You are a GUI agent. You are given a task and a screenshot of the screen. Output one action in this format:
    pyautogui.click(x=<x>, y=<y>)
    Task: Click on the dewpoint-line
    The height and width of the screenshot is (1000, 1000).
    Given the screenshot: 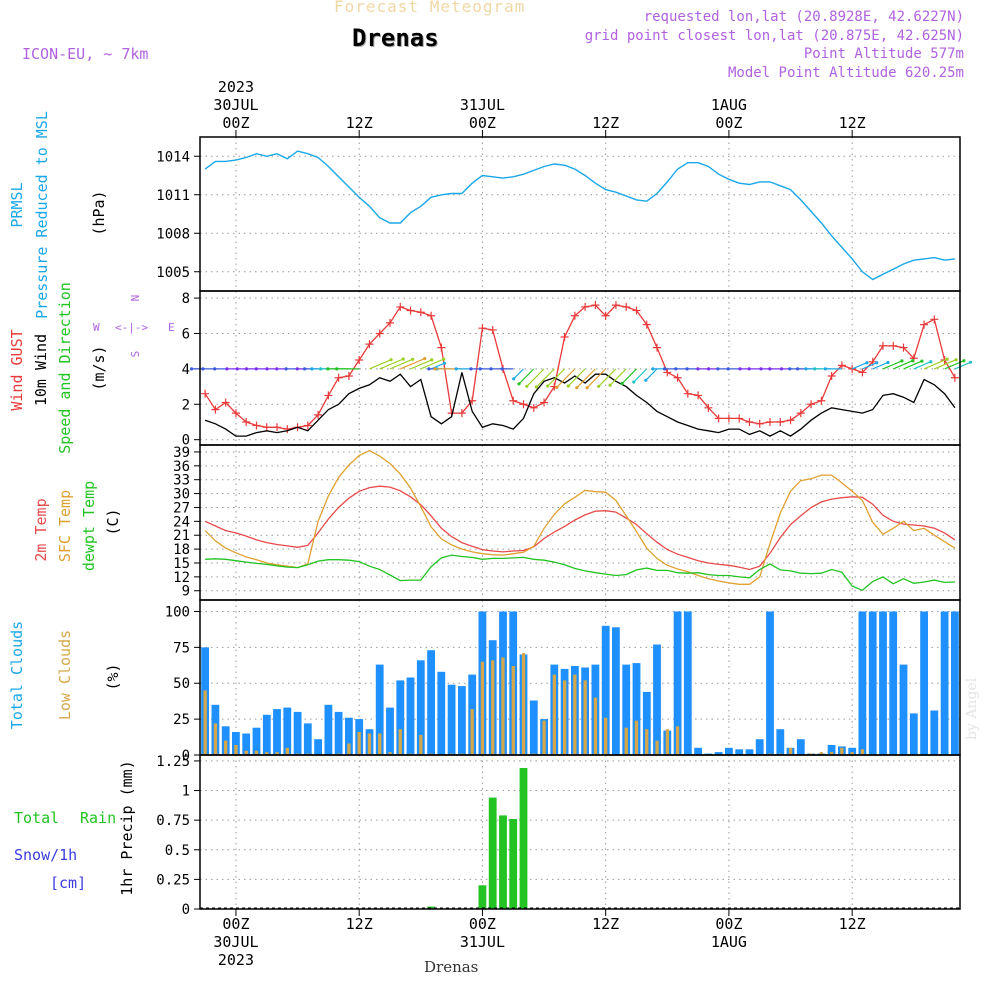 What is the action you would take?
    pyautogui.click(x=580, y=573)
    